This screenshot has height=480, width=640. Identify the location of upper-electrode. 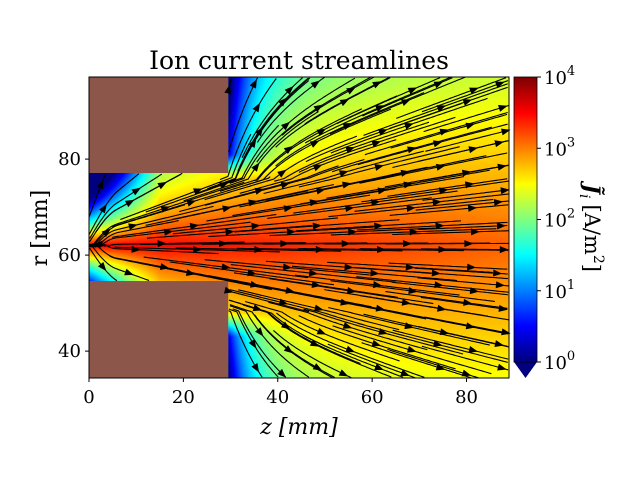
(159, 125).